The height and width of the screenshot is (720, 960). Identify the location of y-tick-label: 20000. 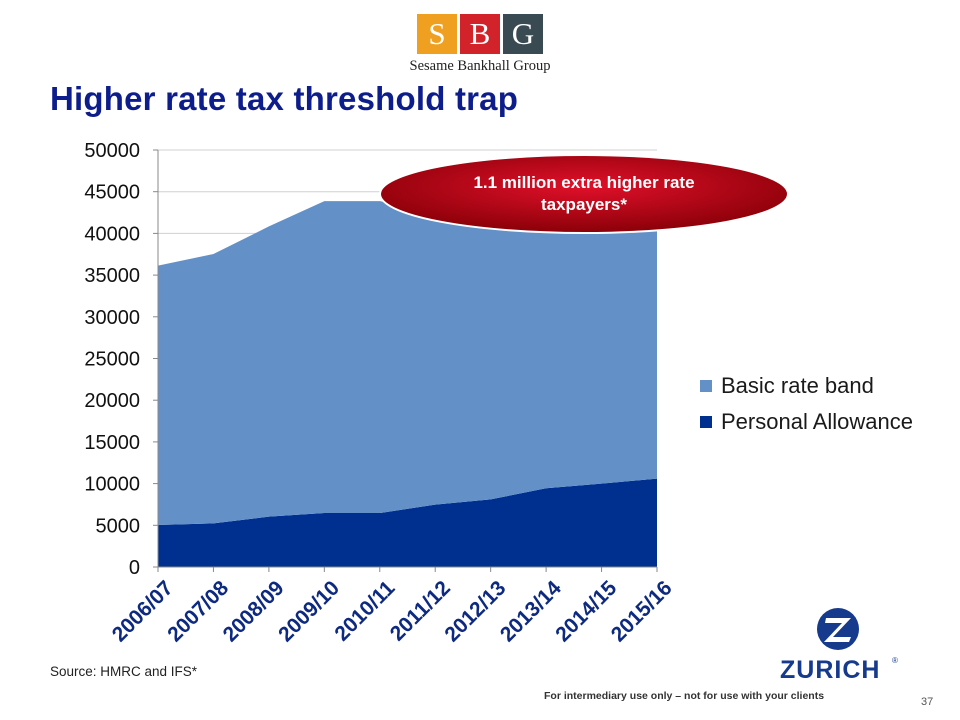
(112, 401).